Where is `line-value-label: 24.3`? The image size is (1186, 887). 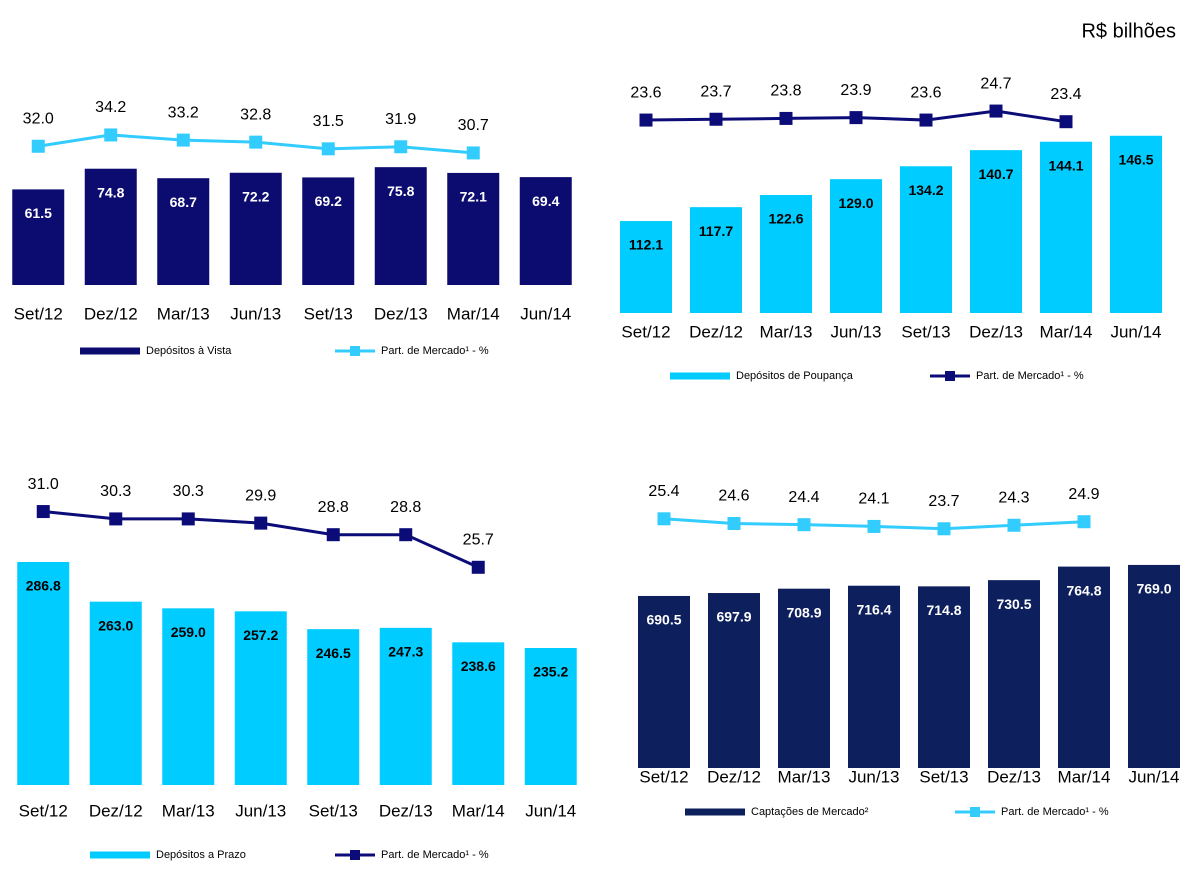
line-value-label: 24.3 is located at coordinates (1013, 497).